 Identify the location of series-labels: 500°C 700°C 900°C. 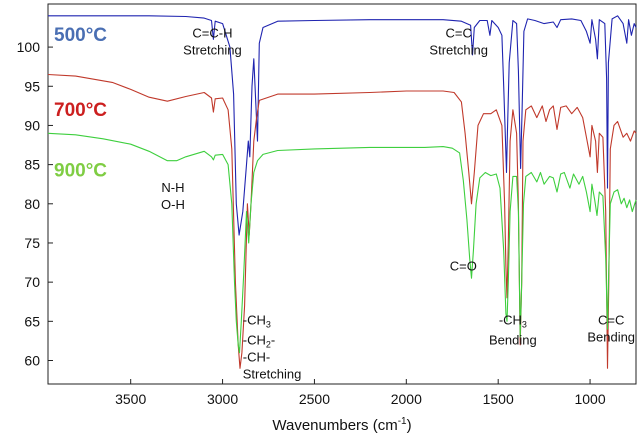
(80, 103).